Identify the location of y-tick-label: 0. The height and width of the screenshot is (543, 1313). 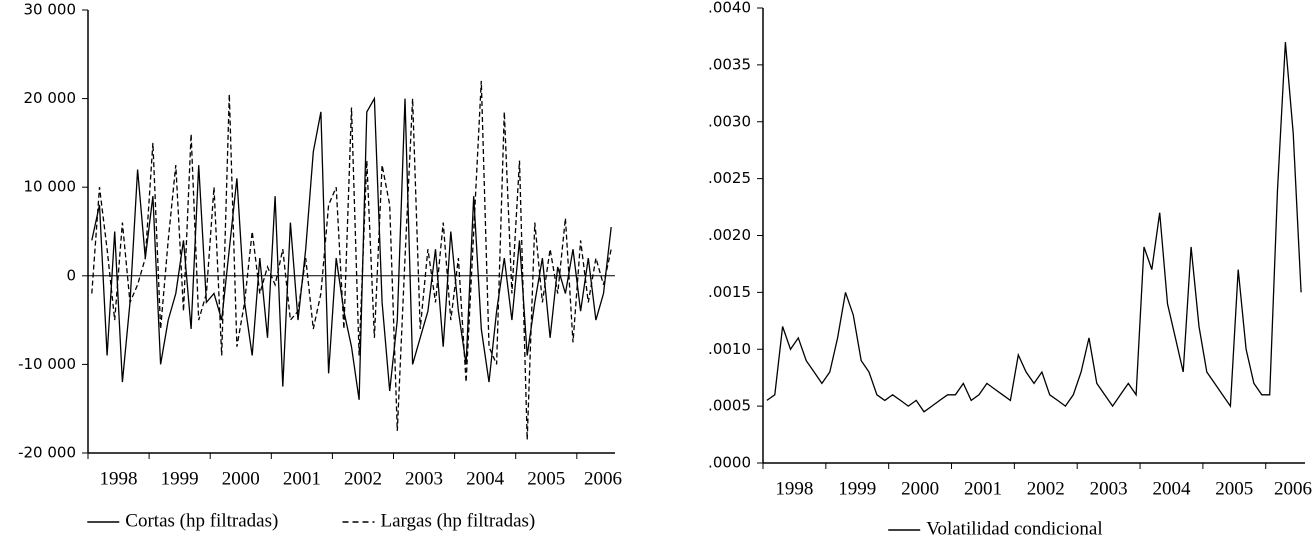
(71, 275).